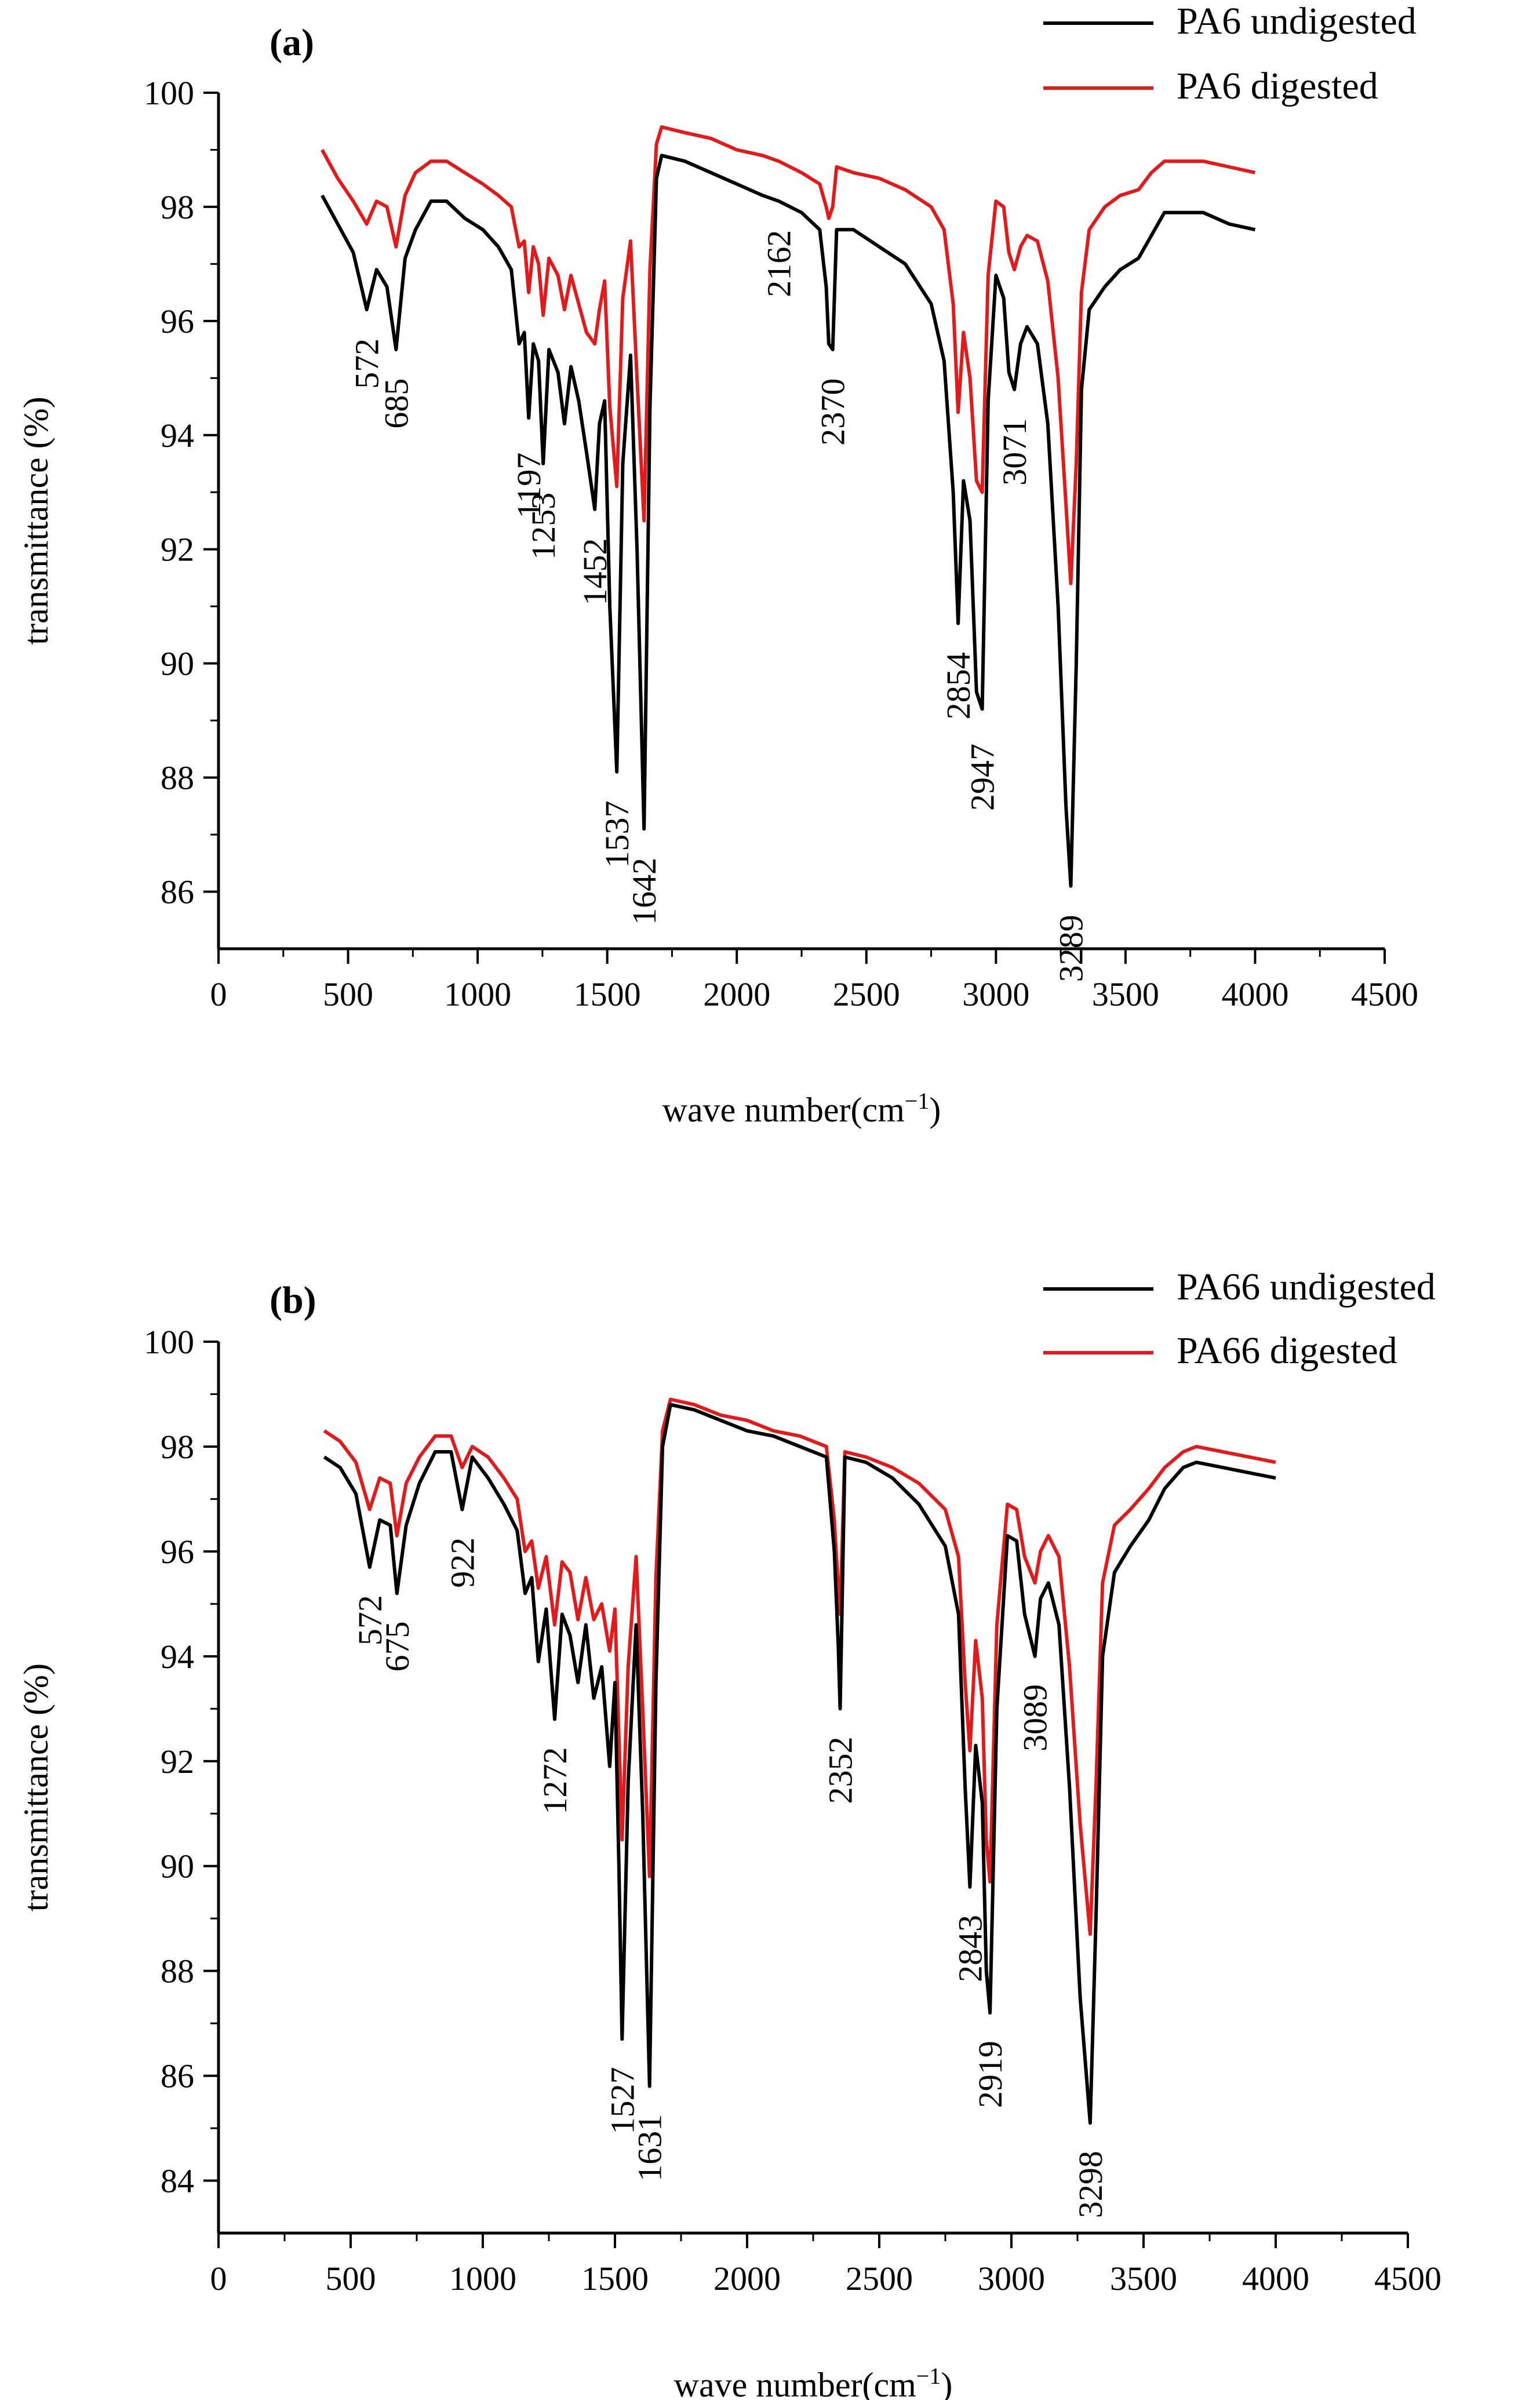 The height and width of the screenshot is (2400, 1540). I want to click on peak-label: 922, so click(462, 1563).